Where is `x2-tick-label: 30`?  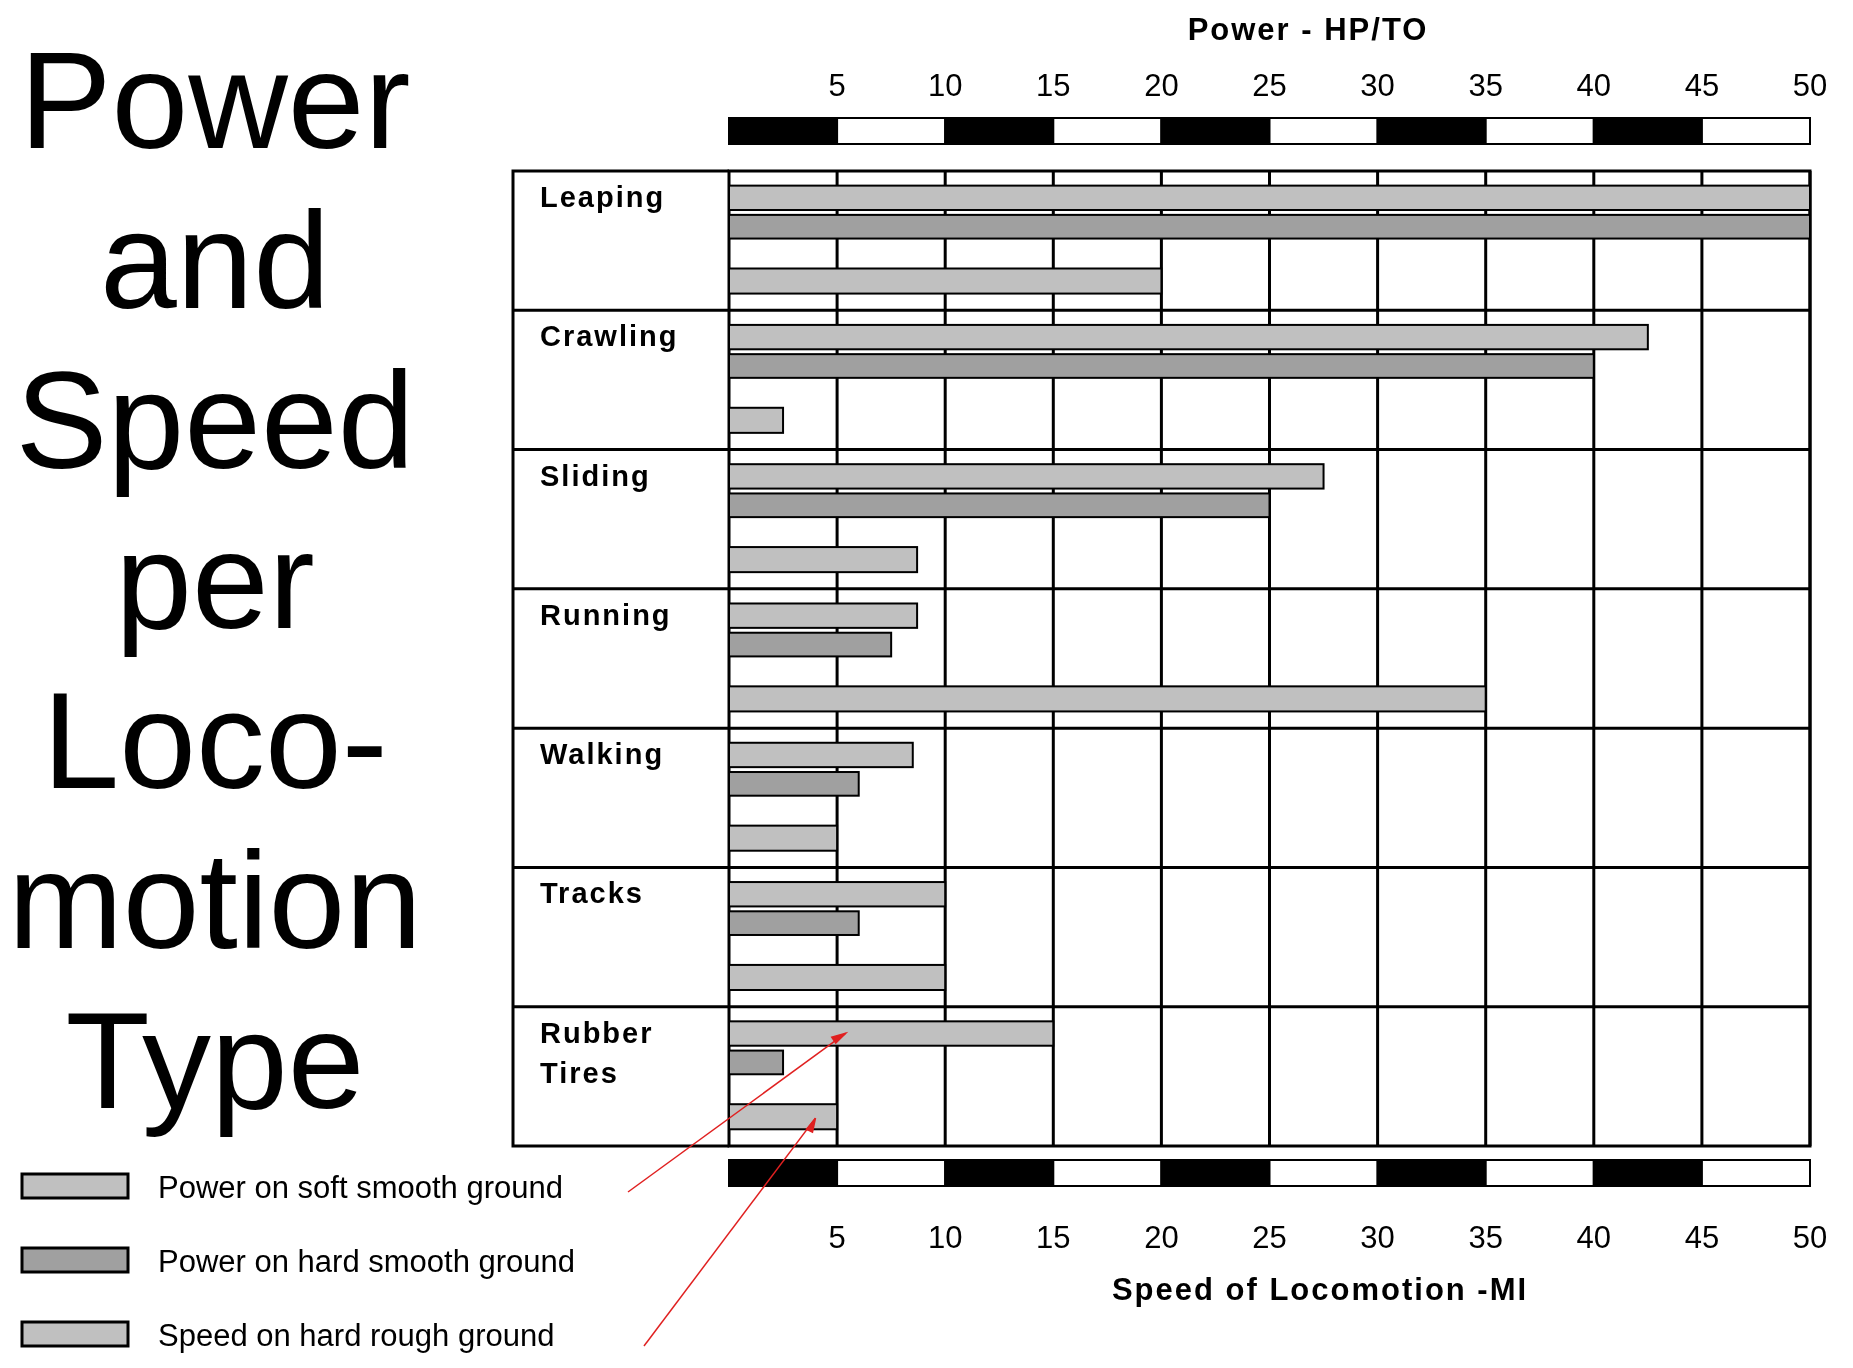
x2-tick-label: 30 is located at coordinates (1377, 85).